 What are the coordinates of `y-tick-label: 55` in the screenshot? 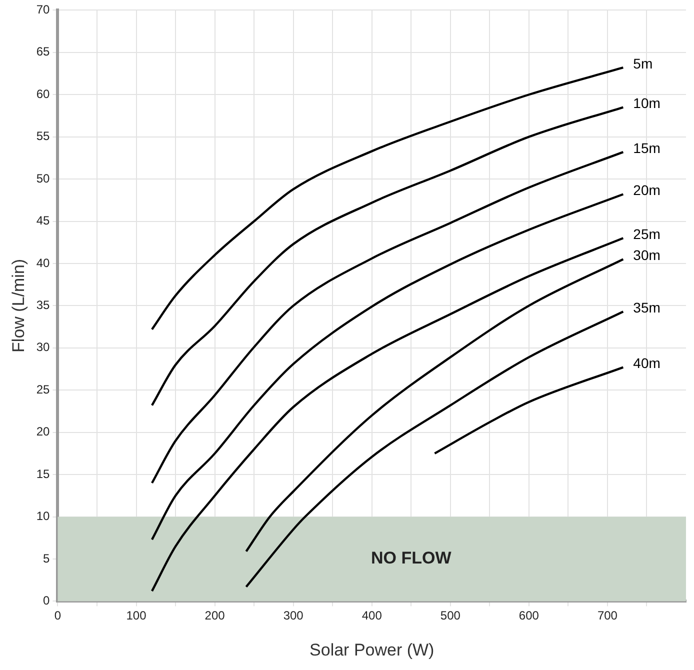 It's located at (43, 136).